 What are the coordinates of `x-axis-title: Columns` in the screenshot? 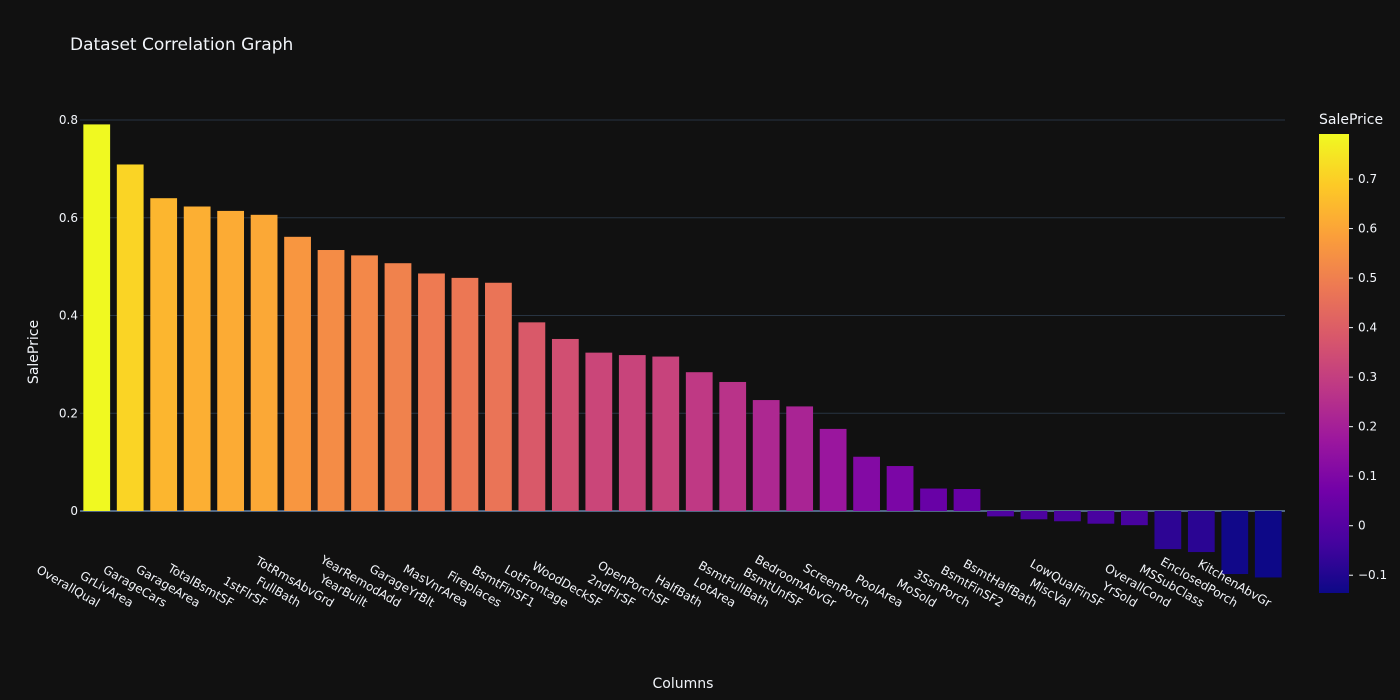 It's located at (683, 684).